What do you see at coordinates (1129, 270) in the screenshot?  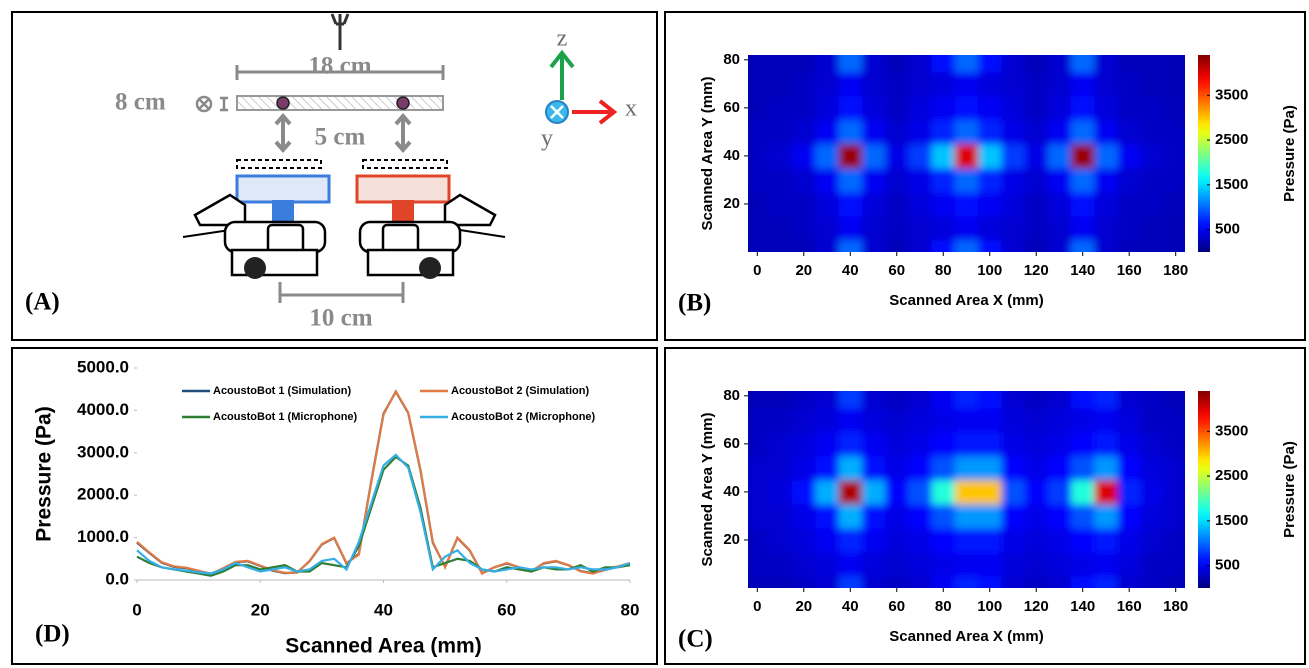 I see `x-tick-label: 160` at bounding box center [1129, 270].